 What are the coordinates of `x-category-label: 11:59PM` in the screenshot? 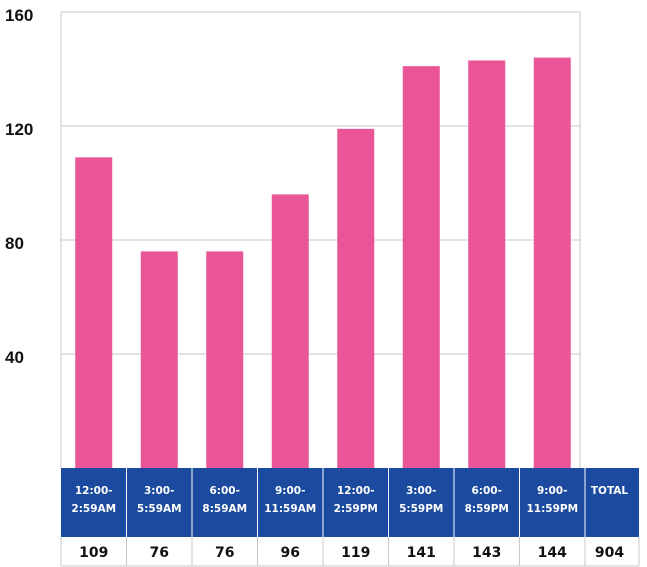 It's located at (552, 509).